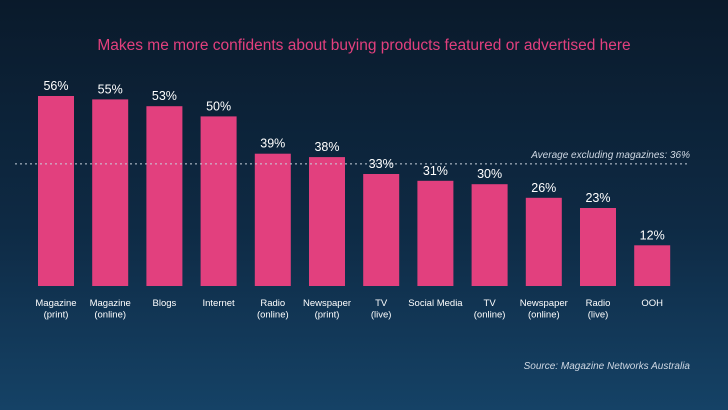 This screenshot has height=410, width=728. What do you see at coordinates (652, 235) in the screenshot?
I see `value-label-11: 12%` at bounding box center [652, 235].